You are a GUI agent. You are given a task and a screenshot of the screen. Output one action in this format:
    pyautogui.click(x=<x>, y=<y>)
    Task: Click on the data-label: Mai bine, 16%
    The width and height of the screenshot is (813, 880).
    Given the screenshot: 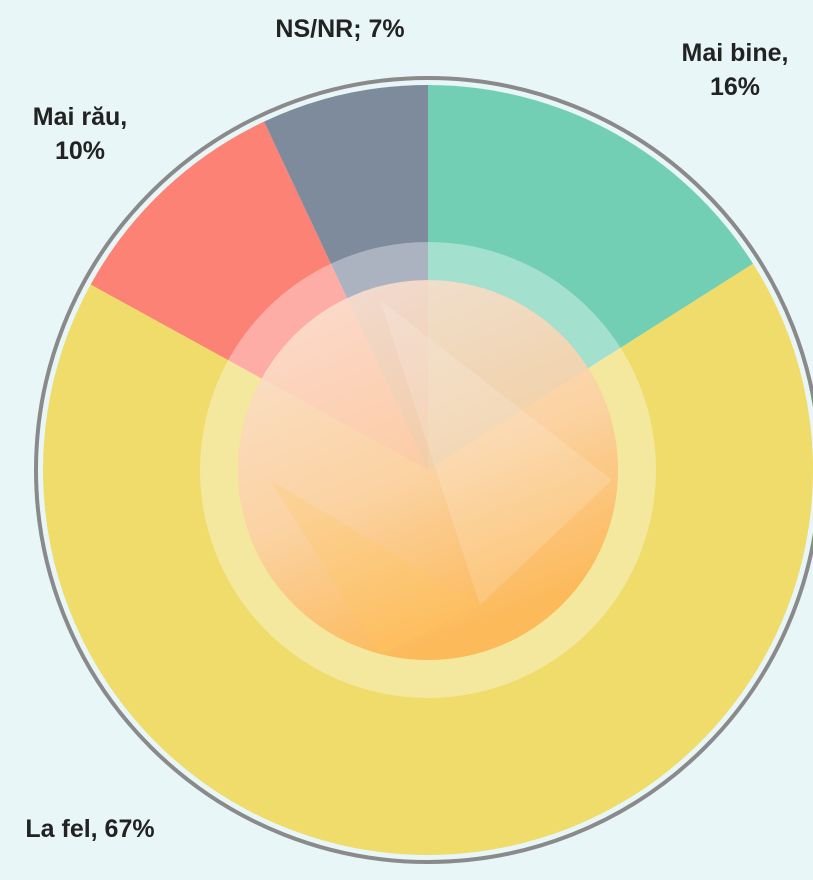 What is the action you would take?
    pyautogui.click(x=735, y=70)
    